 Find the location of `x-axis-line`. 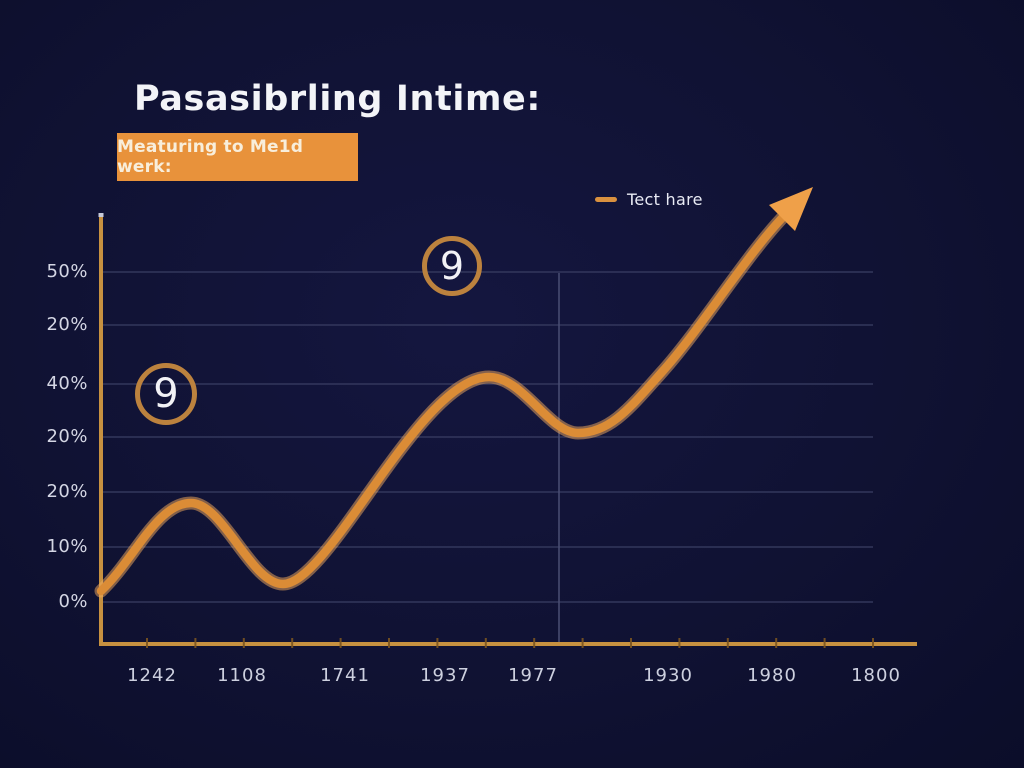

x-axis-line is located at coordinates (508, 644).